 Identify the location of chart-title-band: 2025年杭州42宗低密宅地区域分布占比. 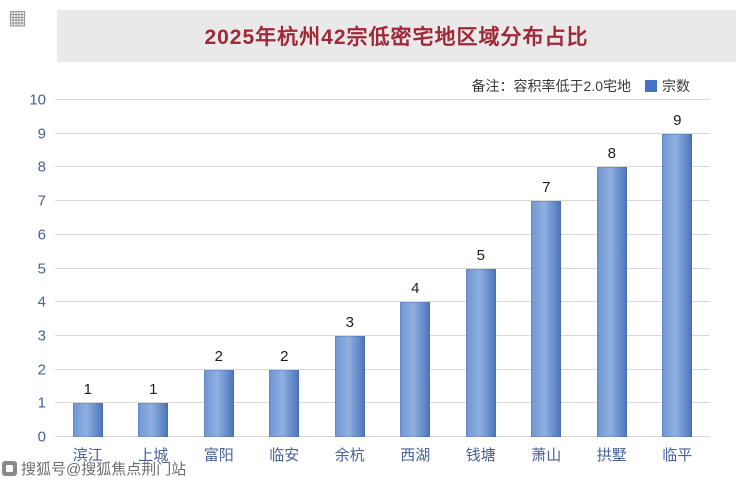
(396, 36).